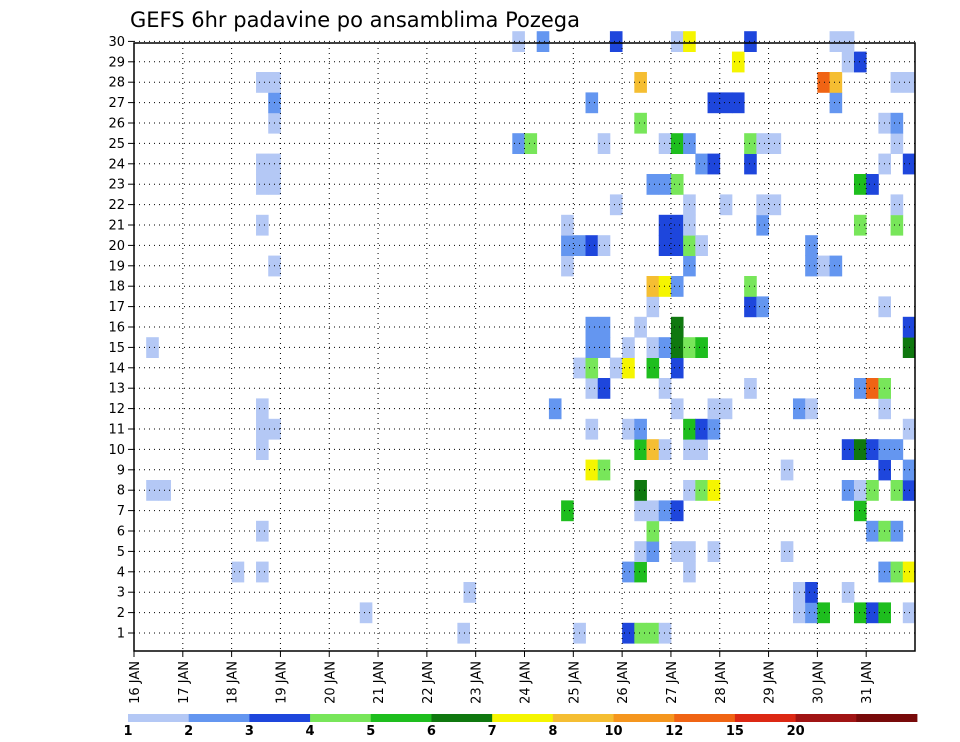 The height and width of the screenshot is (742, 960). What do you see at coordinates (592, 388) in the screenshot?
I see `cell-m13-t37` at bounding box center [592, 388].